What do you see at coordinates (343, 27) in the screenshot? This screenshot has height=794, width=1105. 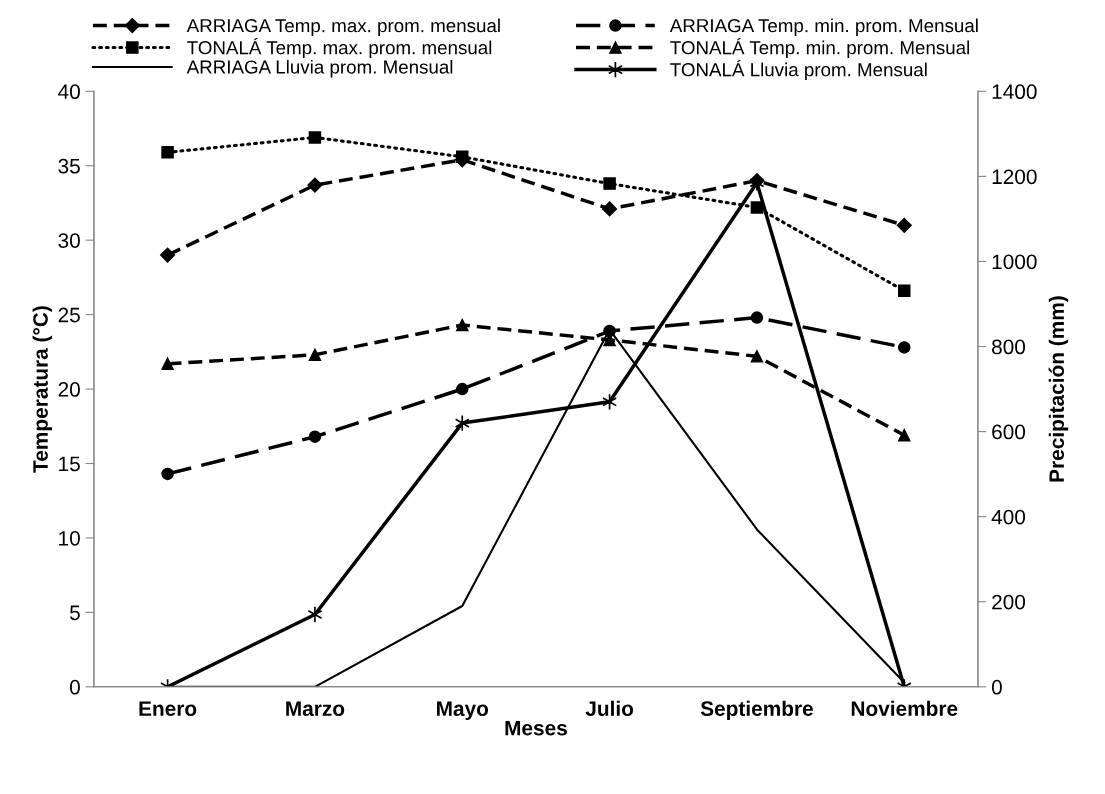 I see `legend-label: ARRIAGA Temp. max. prom. mensual` at bounding box center [343, 27].